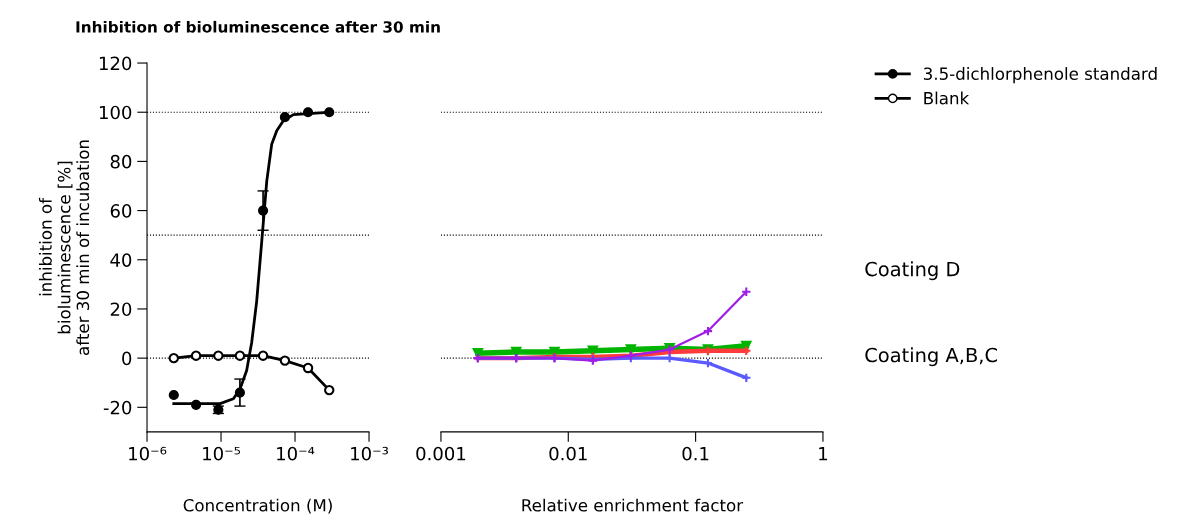 The height and width of the screenshot is (521, 1179). Describe the element at coordinates (695, 453) in the screenshot. I see `x-tick-label: 0.1` at that location.